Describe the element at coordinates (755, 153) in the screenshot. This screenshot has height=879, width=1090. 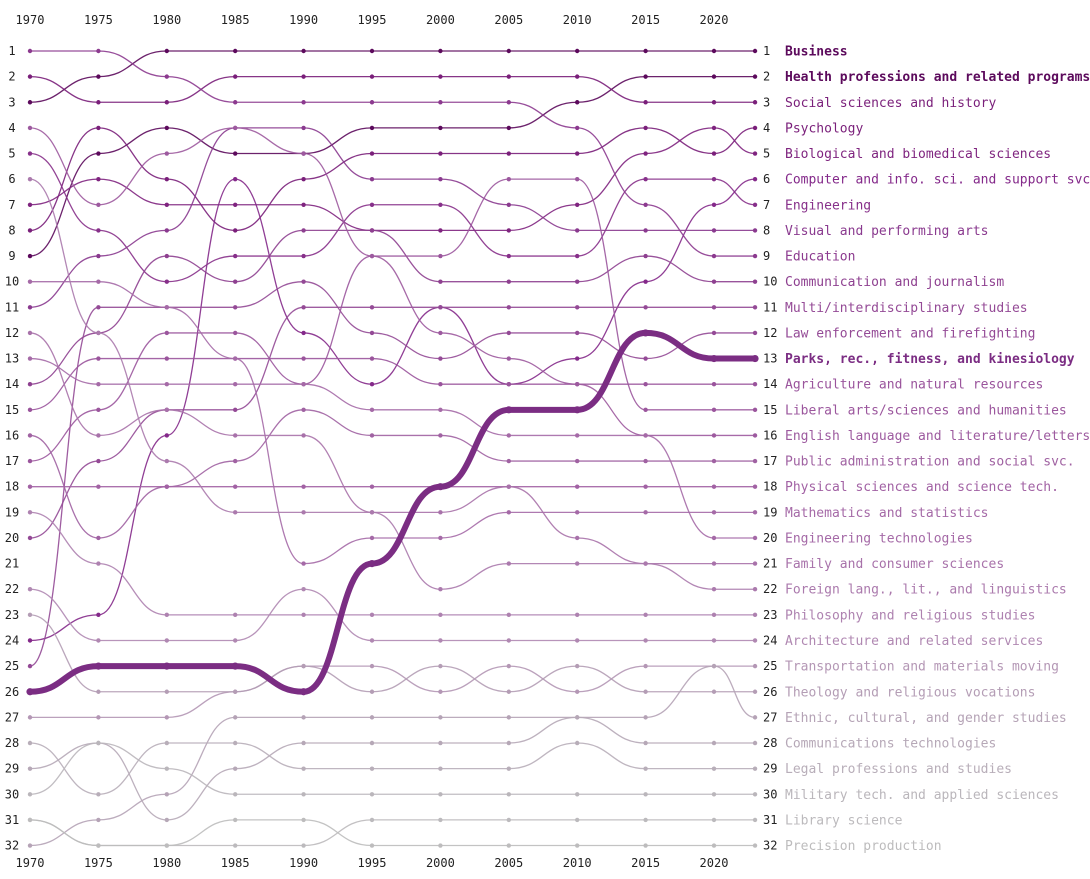
I see `point-biological-and-biomedical-sciences-2023` at that location.